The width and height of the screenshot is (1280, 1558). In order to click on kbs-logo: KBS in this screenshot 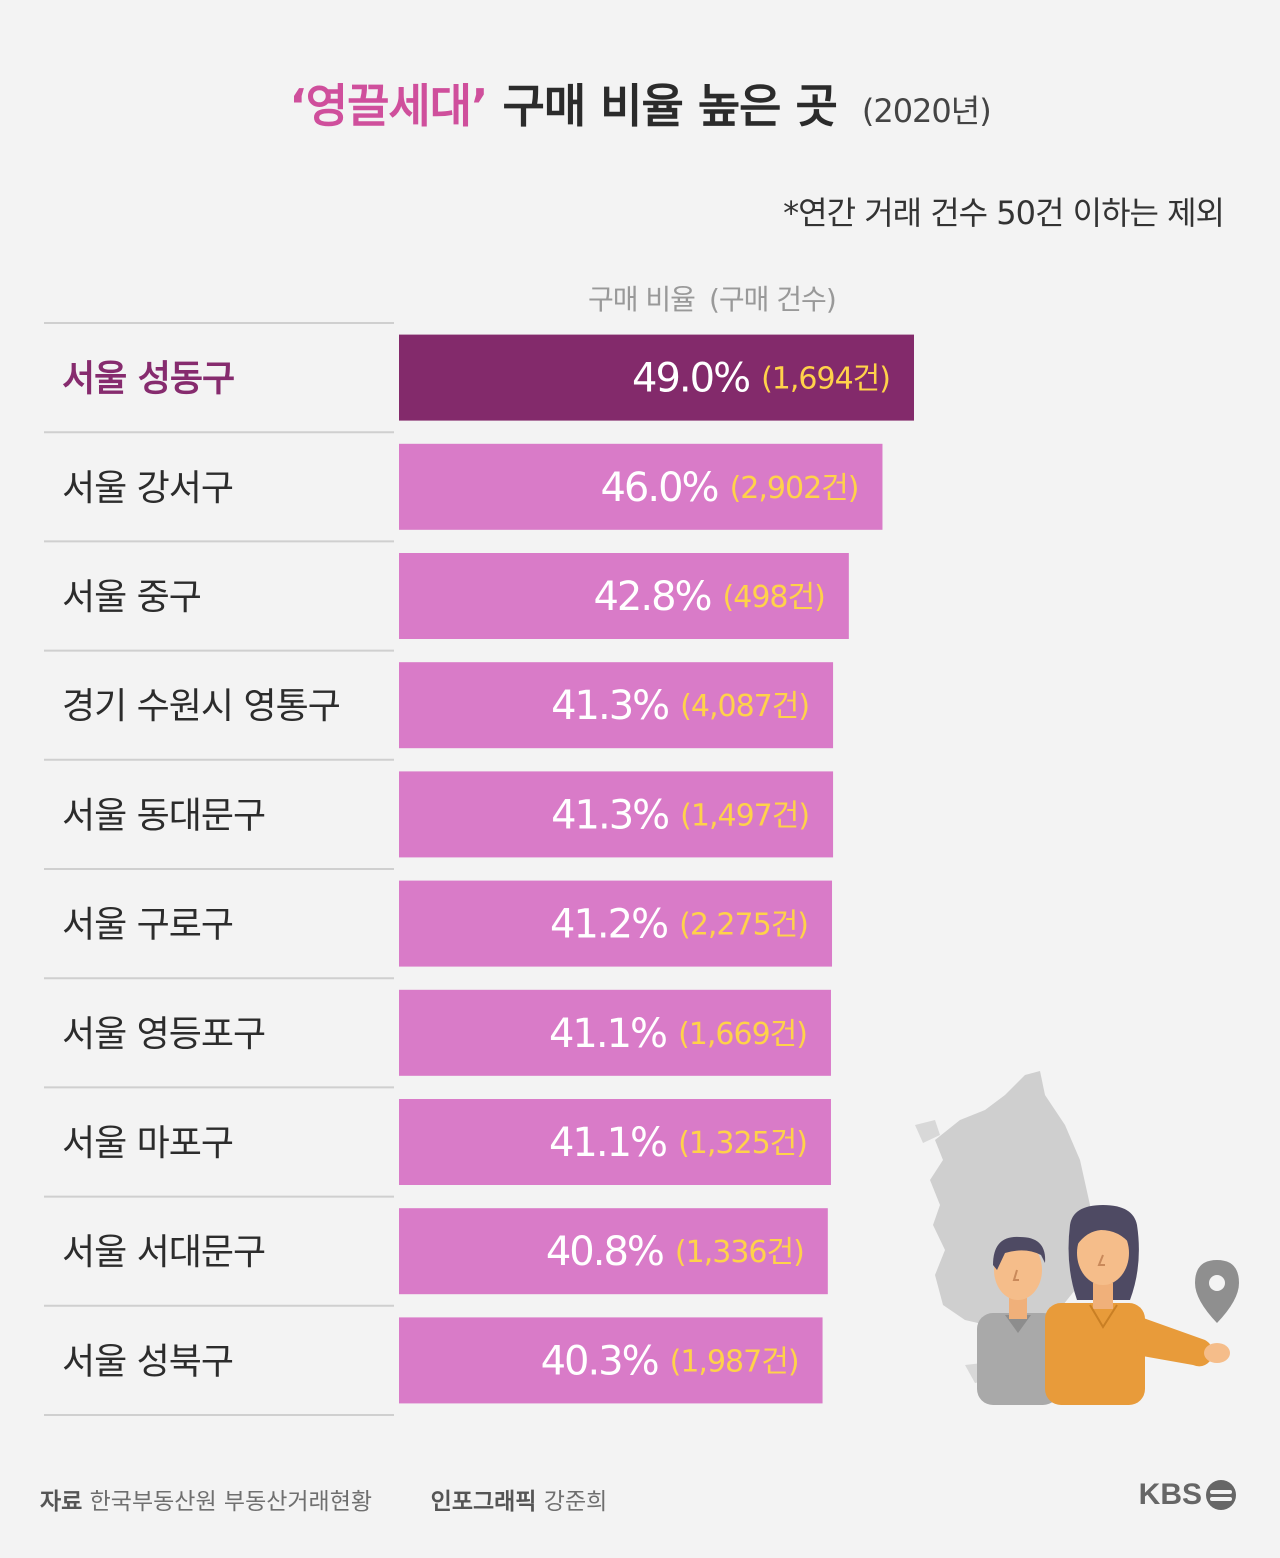, I will do `click(1187, 1495)`.